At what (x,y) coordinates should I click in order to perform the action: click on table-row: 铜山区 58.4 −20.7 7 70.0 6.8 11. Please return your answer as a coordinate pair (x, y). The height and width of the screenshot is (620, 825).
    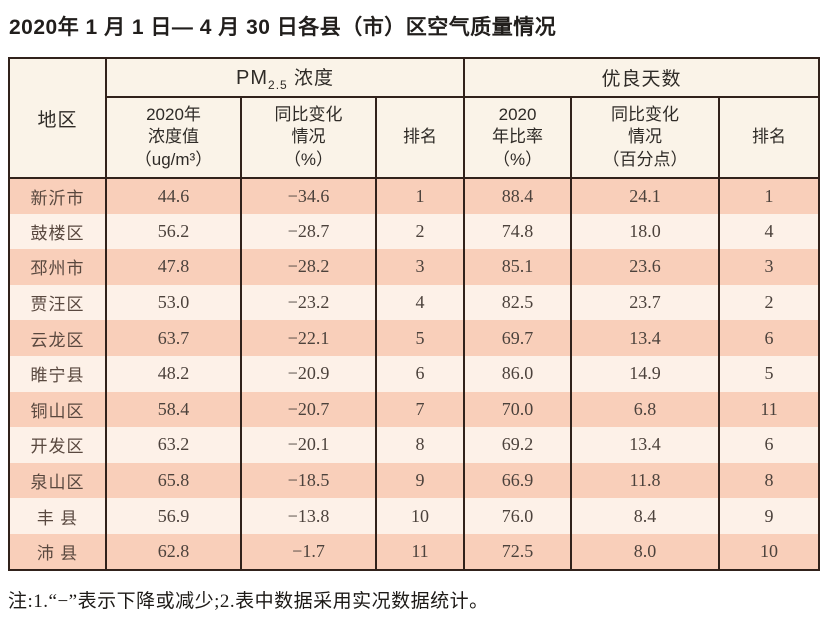
    Looking at the image, I should click on (414, 409).